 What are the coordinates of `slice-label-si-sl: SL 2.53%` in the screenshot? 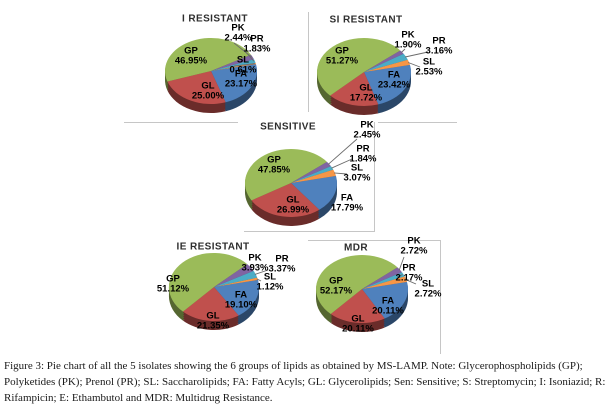 It's located at (429, 67).